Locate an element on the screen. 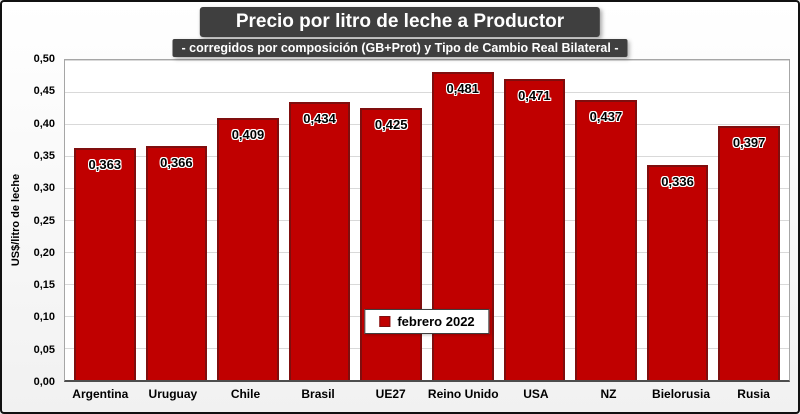 This screenshot has height=414, width=800. legend: febrero 2022 is located at coordinates (427, 321).